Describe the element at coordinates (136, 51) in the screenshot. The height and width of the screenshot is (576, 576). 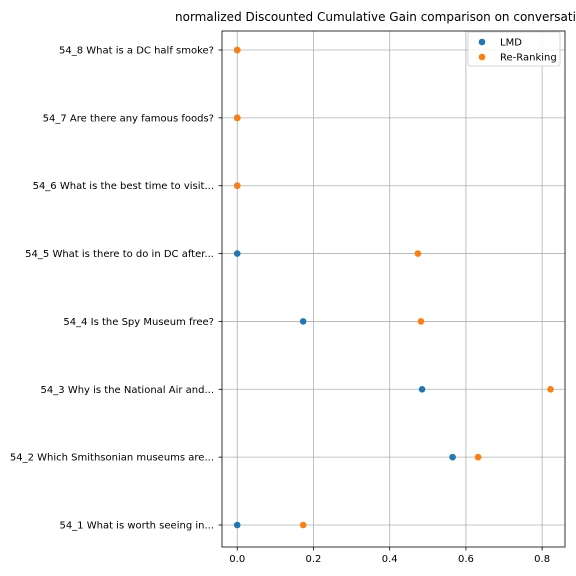
I see `category-label: 54_8 What is a DC half smoke?` at that location.